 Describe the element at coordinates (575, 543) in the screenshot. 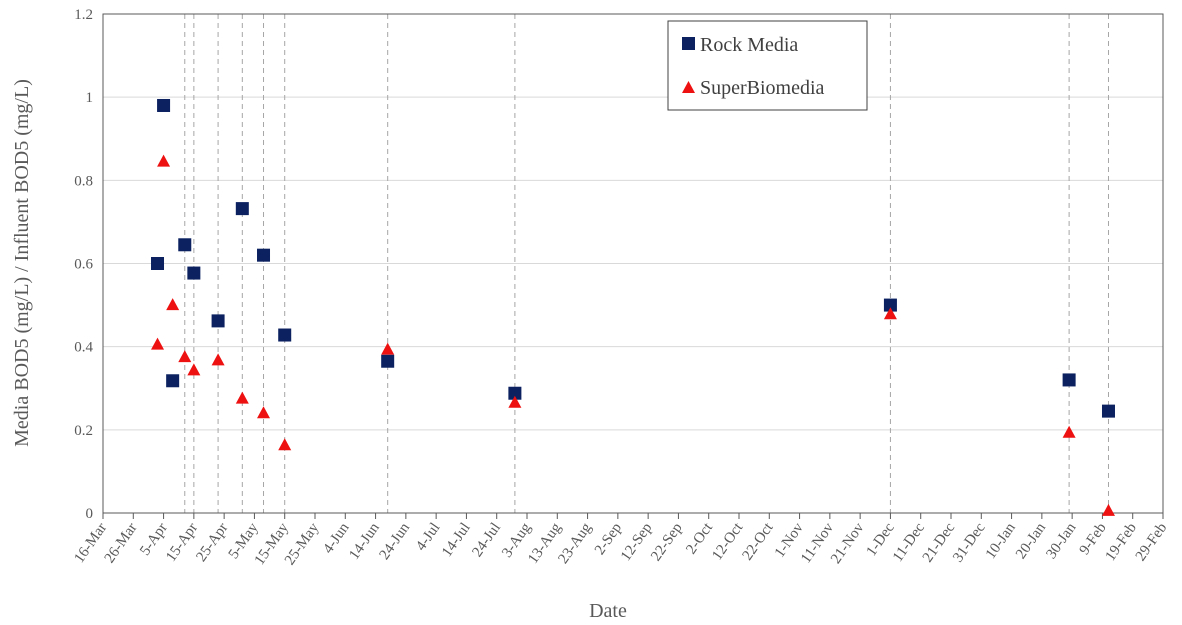

I see `x-tick-label: 23-Aug` at that location.